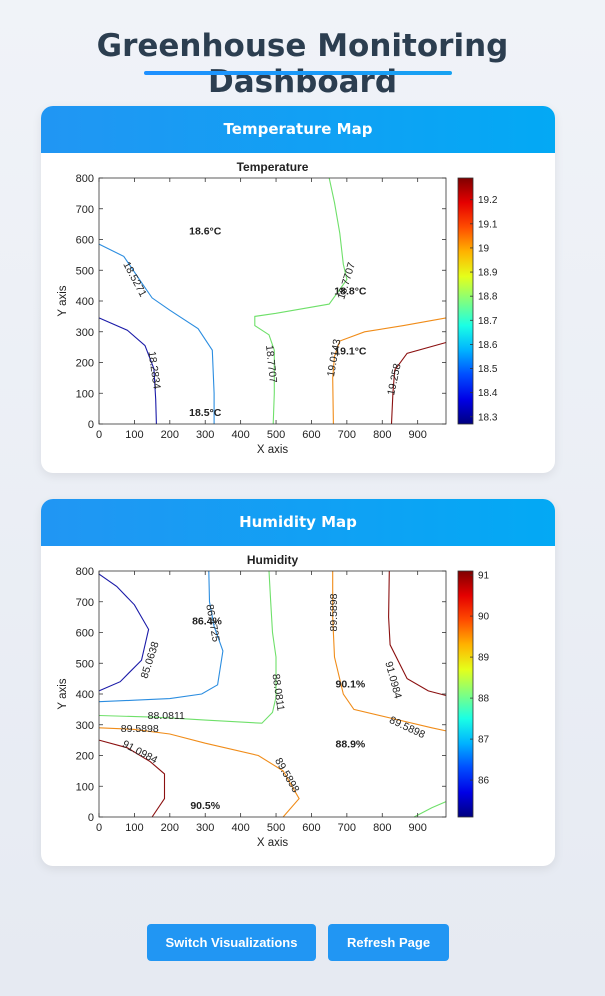 This screenshot has height=996, width=605. I want to click on contour-label: 19.0143, so click(334, 358).